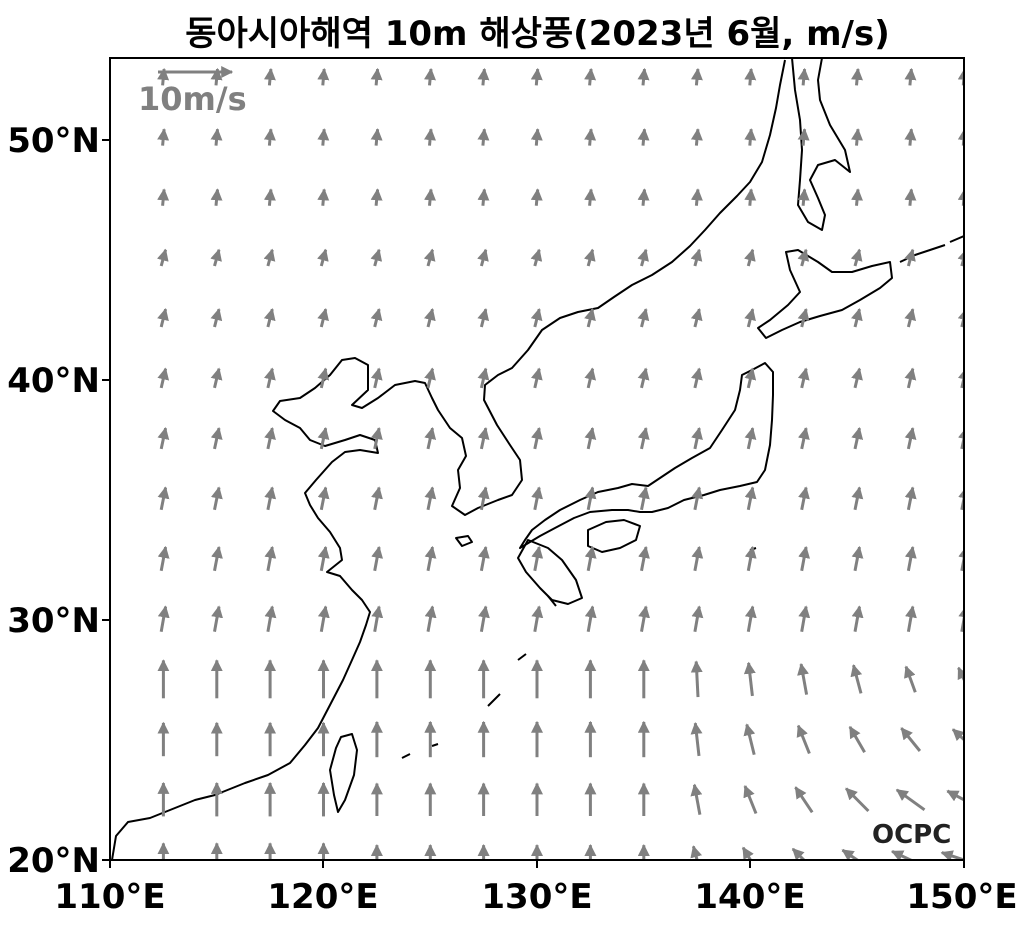  I want to click on kyushu-coast, so click(550, 572).